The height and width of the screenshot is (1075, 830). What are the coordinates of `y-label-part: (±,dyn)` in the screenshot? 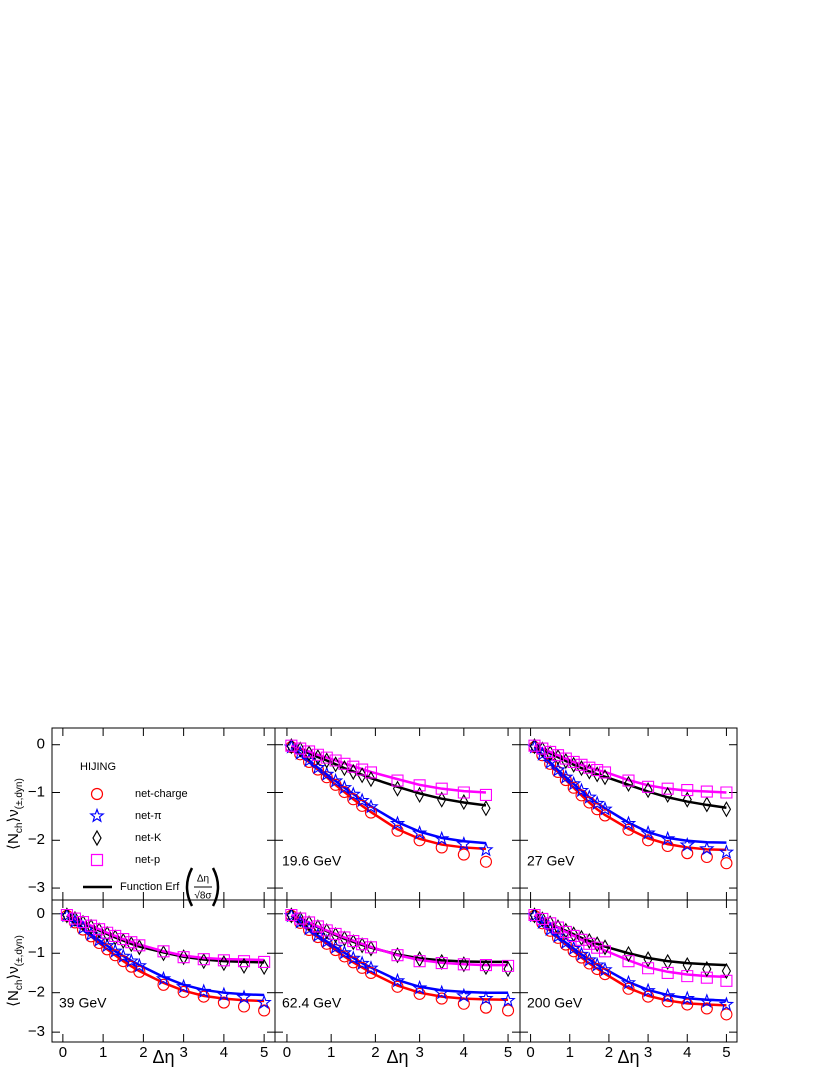 It's located at (19, 793).